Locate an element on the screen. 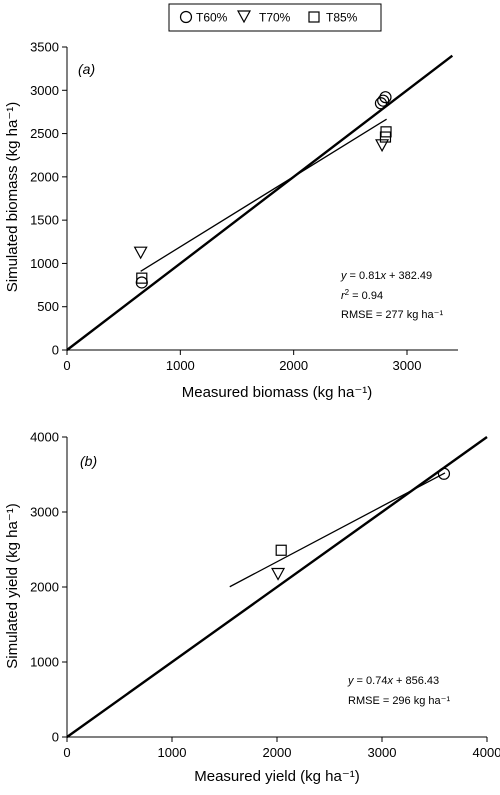  panel-a-x-tick-label: 3000 is located at coordinates (407, 365).